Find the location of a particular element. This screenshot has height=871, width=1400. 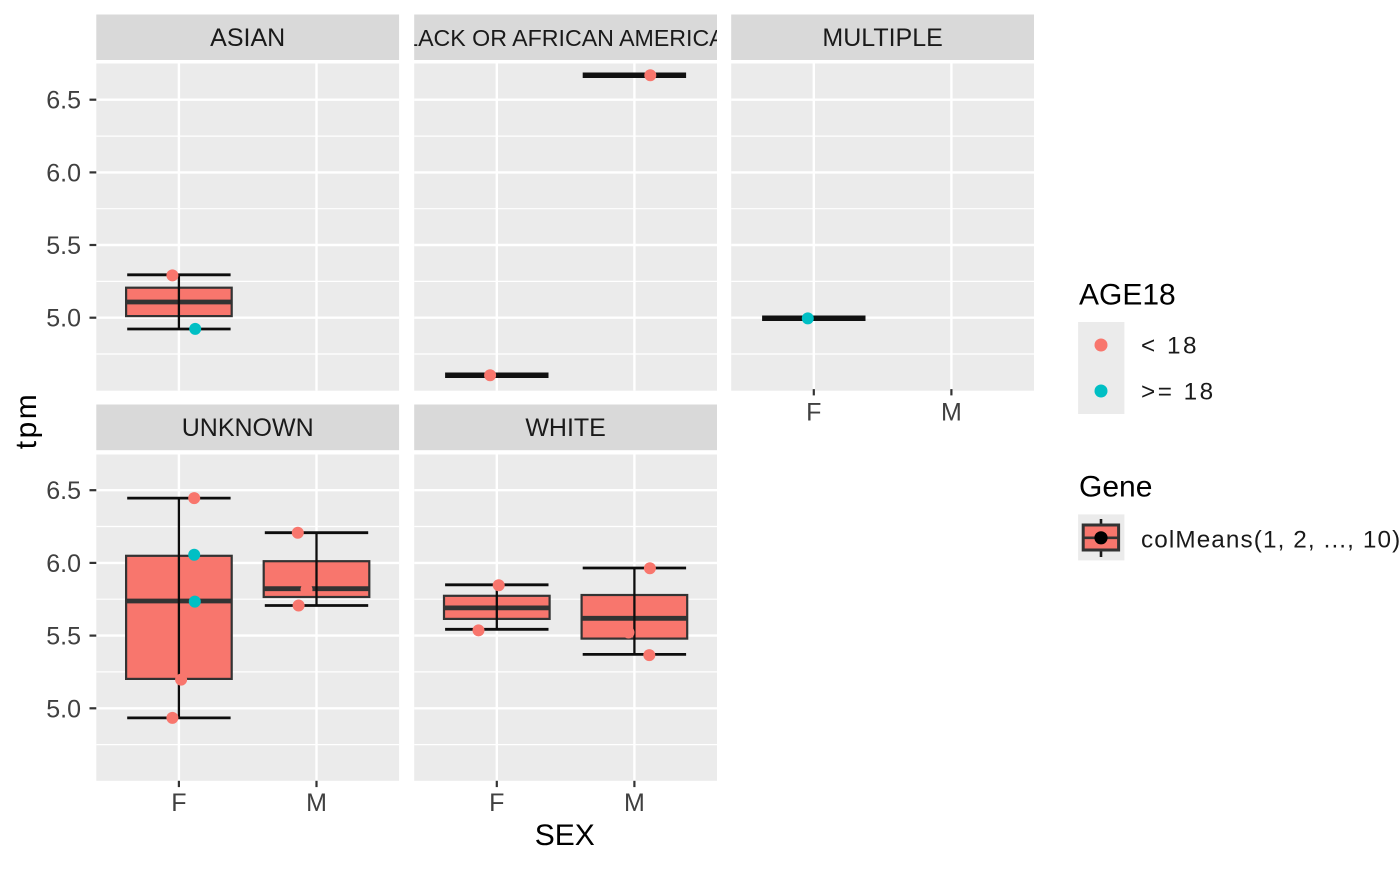

svg-text: UNKNOWN is located at coordinates (248, 428).